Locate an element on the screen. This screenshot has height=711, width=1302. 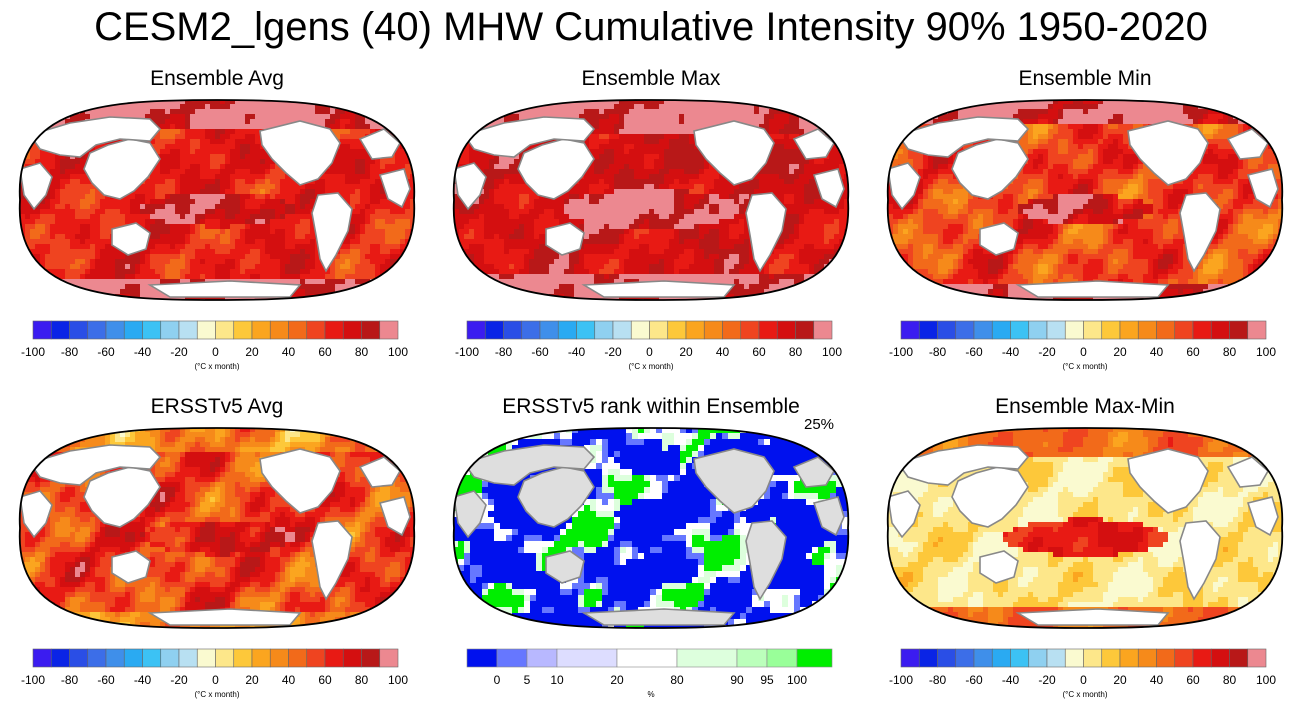
colorbar-tick-label: 95 is located at coordinates (767, 680).